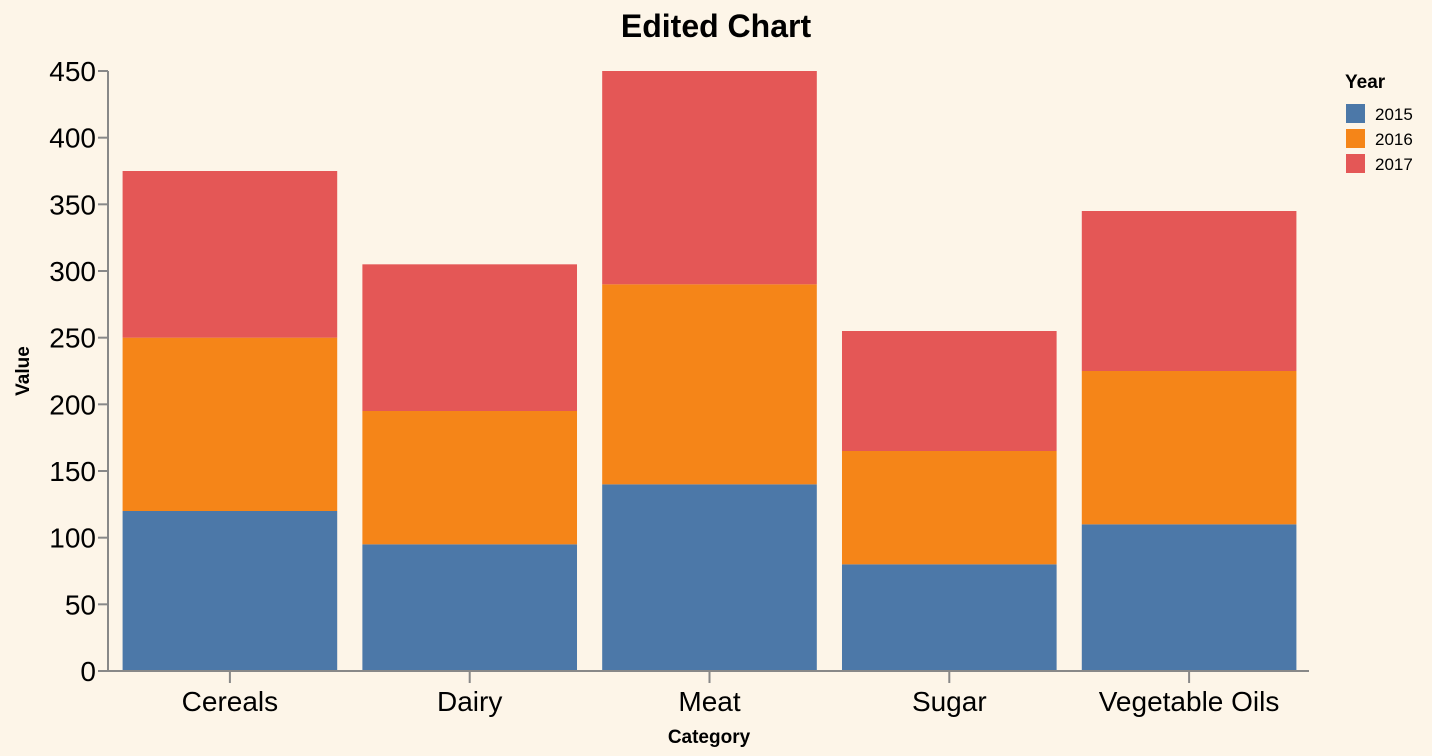  I want to click on y-tick-label: 300, so click(72, 271).